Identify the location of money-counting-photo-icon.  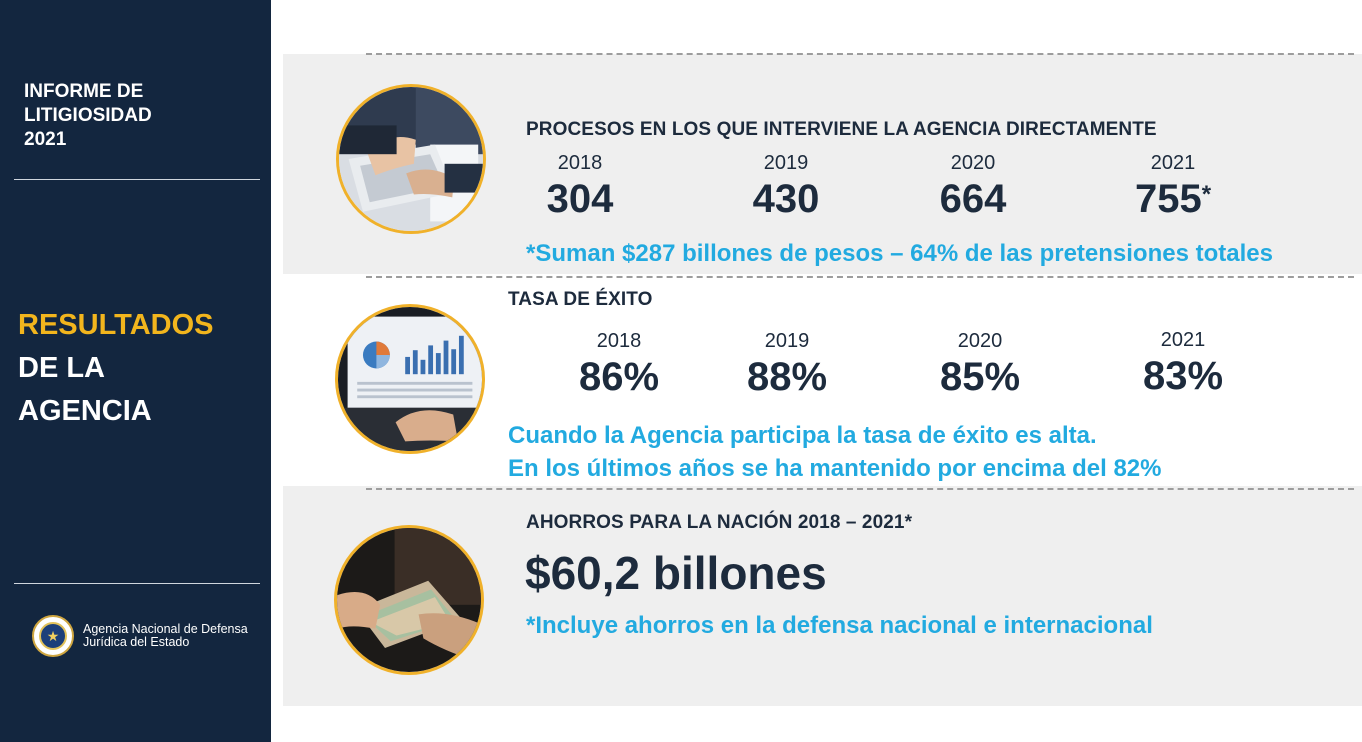
(409, 600).